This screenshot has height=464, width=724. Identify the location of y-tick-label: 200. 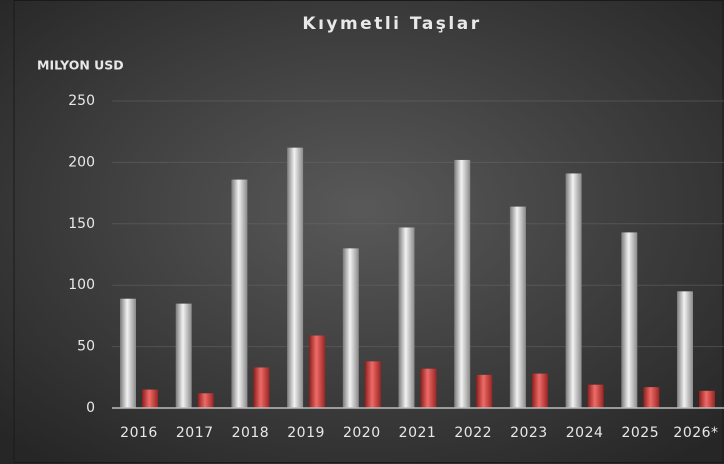
(81, 162).